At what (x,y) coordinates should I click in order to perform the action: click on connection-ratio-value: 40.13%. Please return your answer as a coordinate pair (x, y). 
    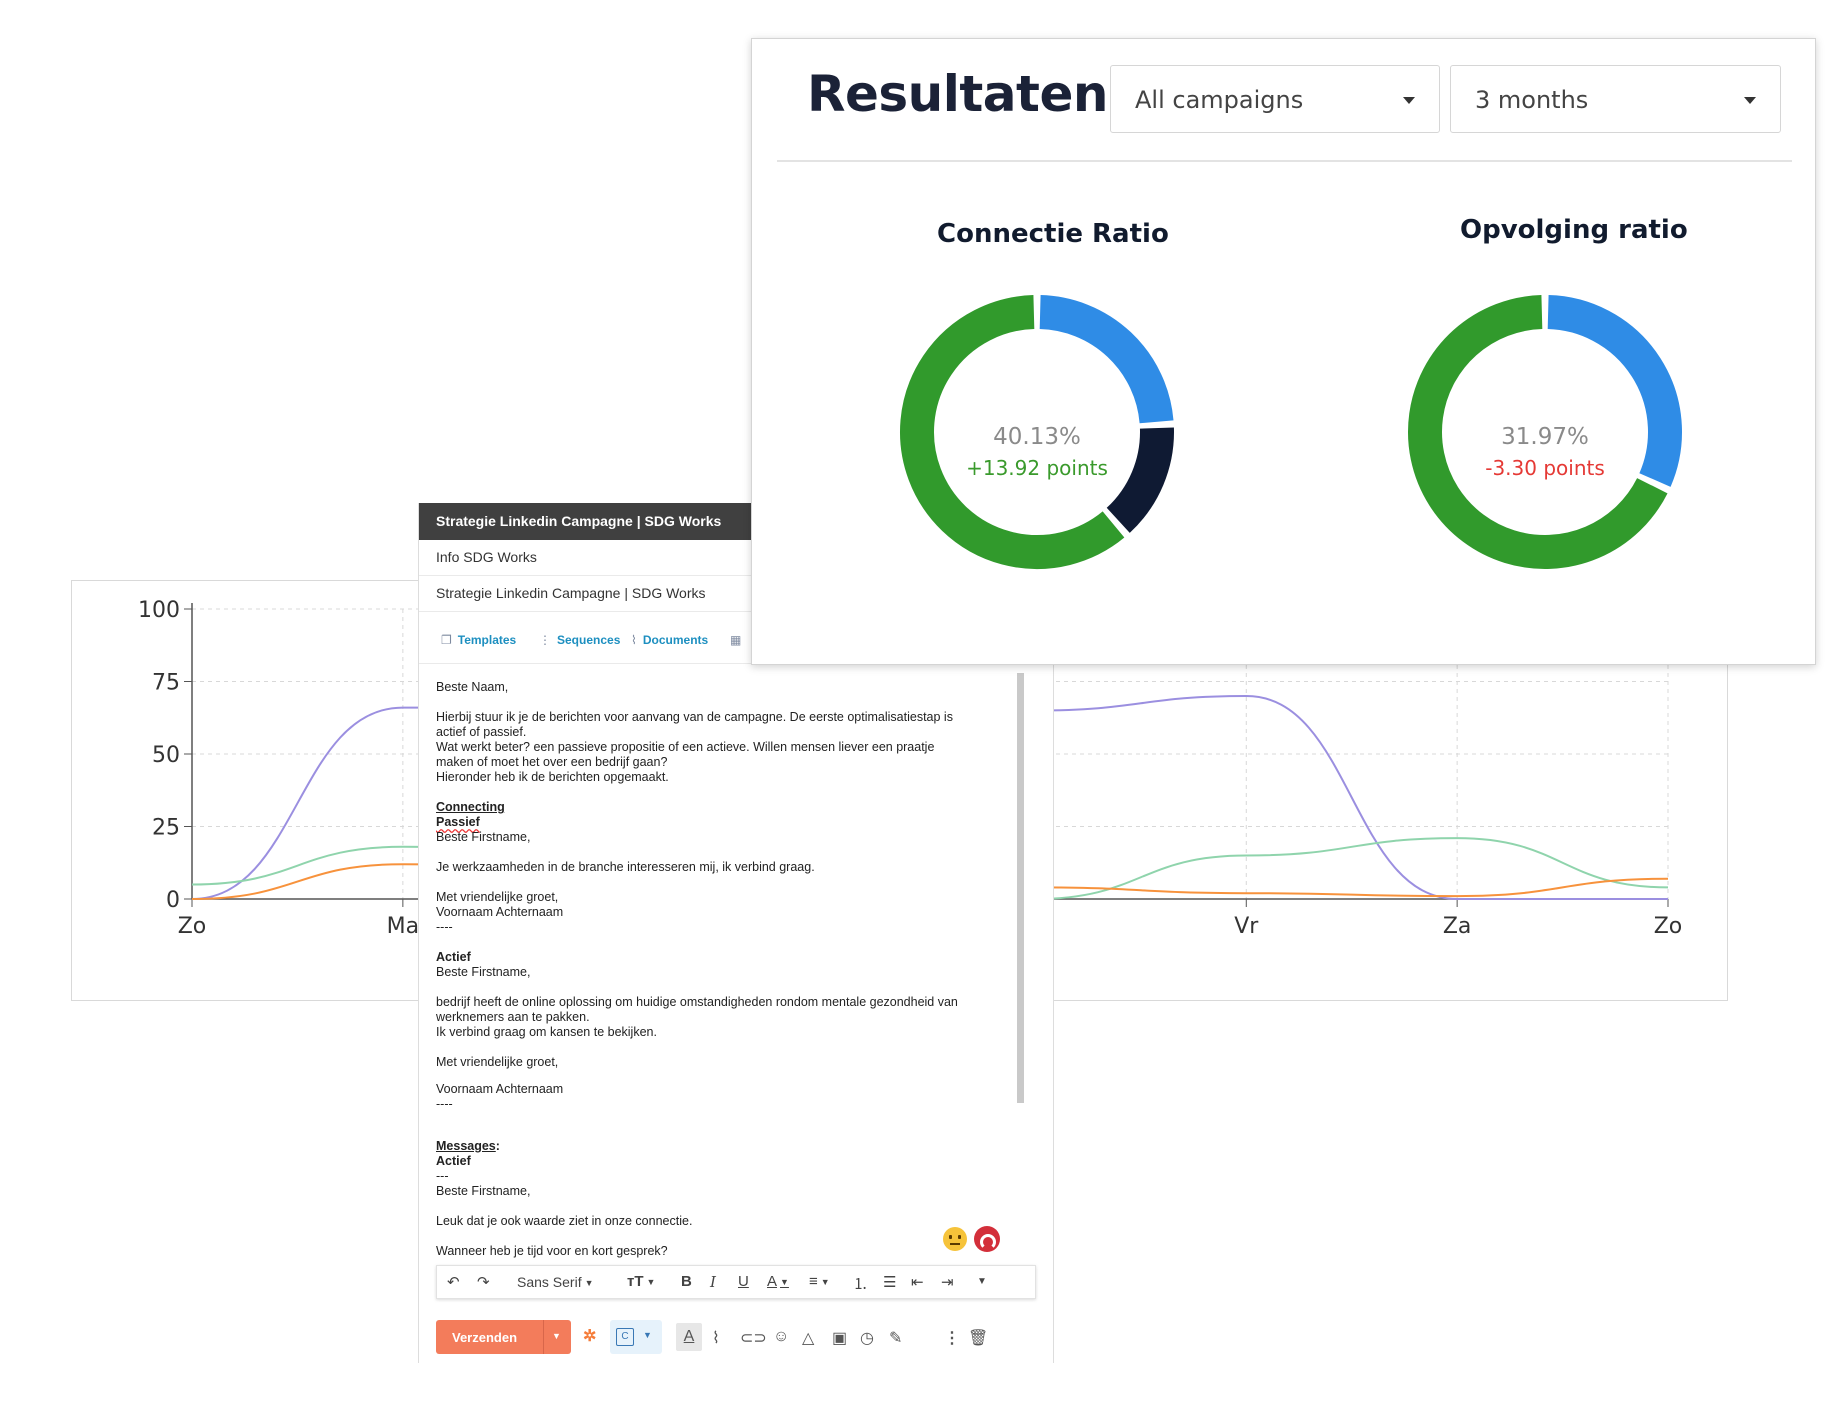
    Looking at the image, I should click on (1037, 437).